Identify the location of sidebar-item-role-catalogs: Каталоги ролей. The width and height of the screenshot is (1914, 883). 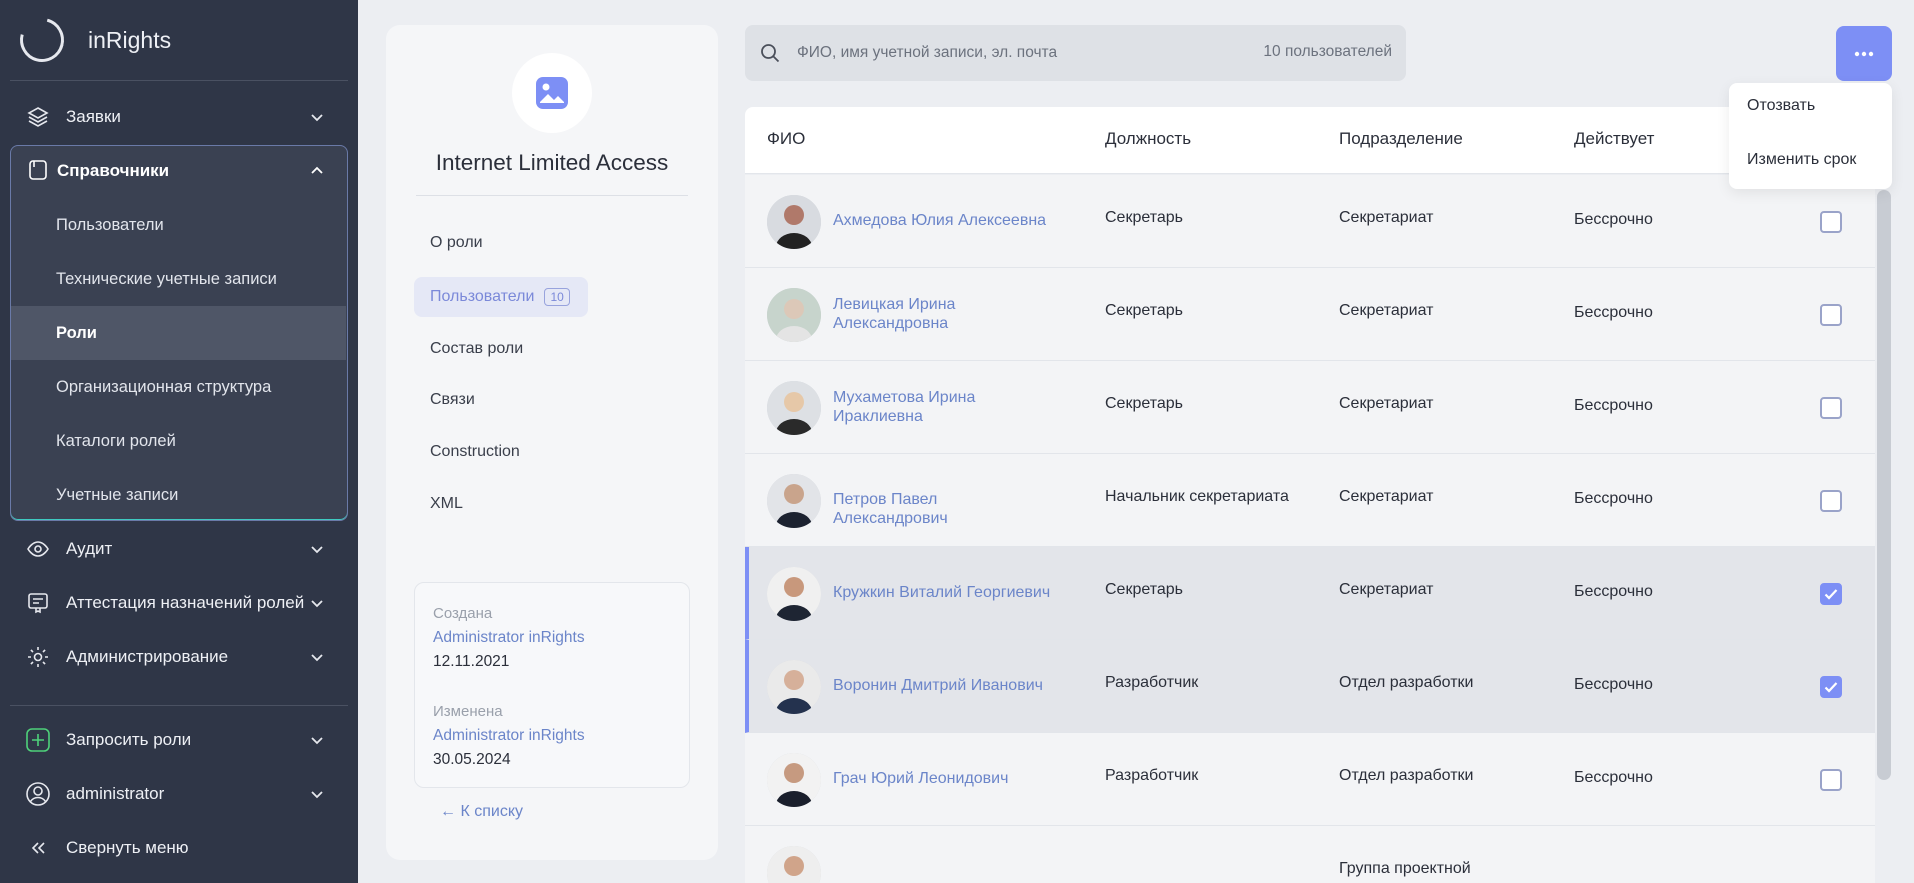
(116, 440).